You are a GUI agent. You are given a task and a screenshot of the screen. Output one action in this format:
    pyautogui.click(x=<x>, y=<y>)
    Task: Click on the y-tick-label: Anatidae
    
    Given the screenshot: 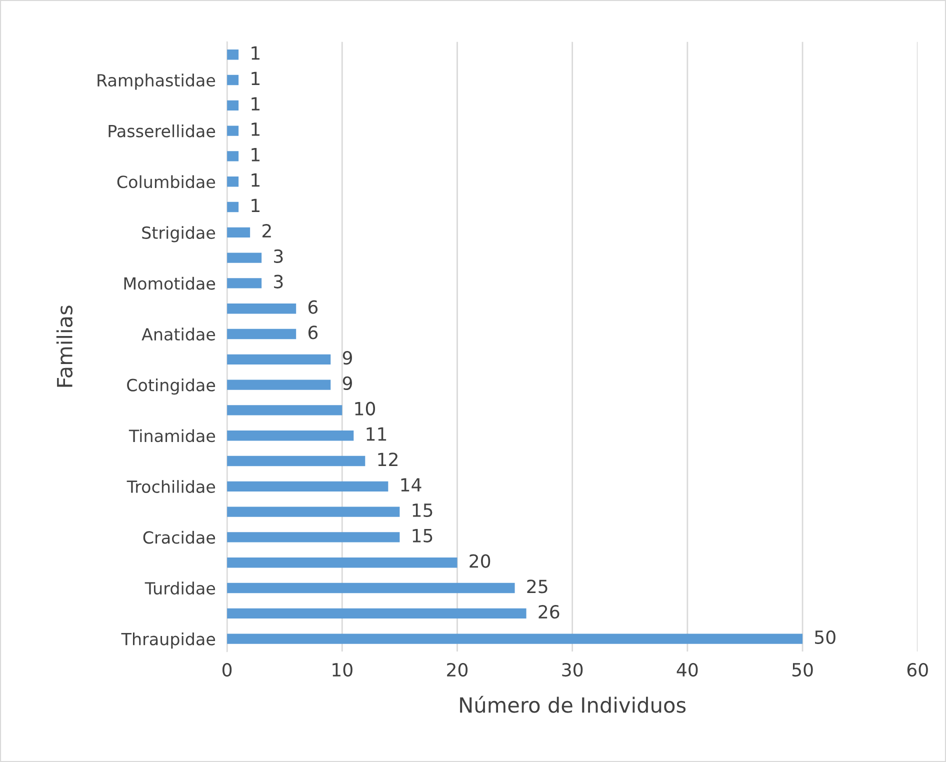 What is the action you would take?
    pyautogui.click(x=179, y=334)
    